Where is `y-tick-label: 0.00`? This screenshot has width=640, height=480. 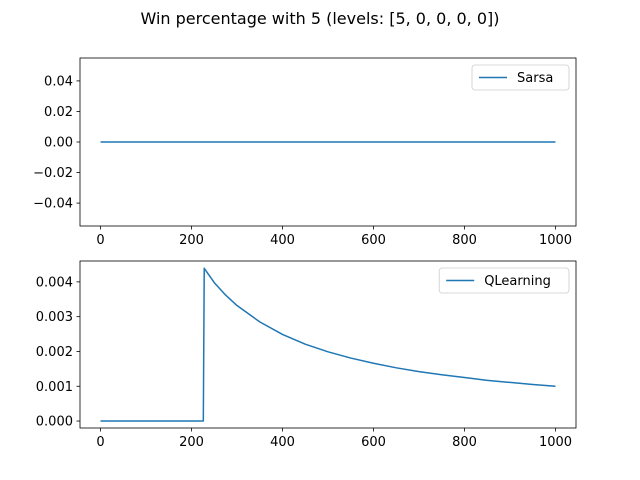
y-tick-label: 0.00 is located at coordinates (58, 143).